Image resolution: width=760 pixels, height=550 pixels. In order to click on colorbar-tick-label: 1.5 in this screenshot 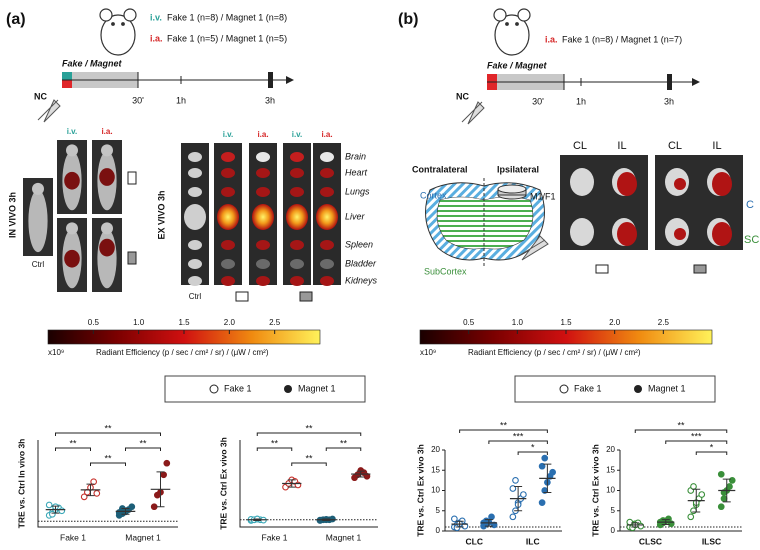, I will do `click(566, 322)`.